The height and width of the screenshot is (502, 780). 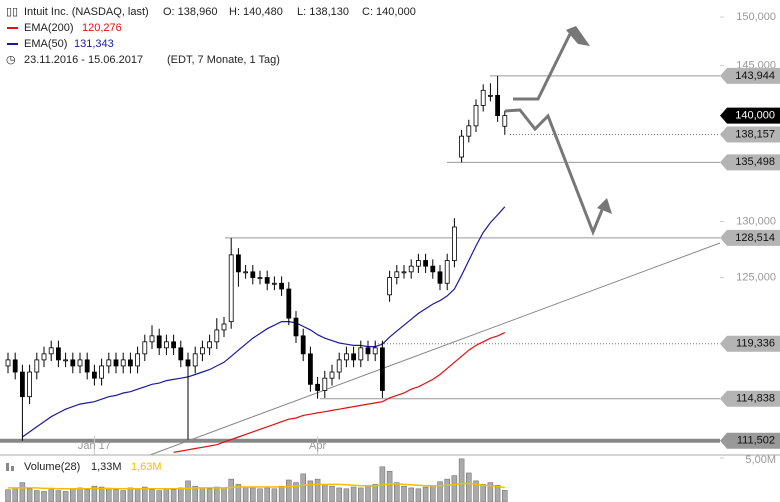 I want to click on arrow-up, so click(x=542, y=67).